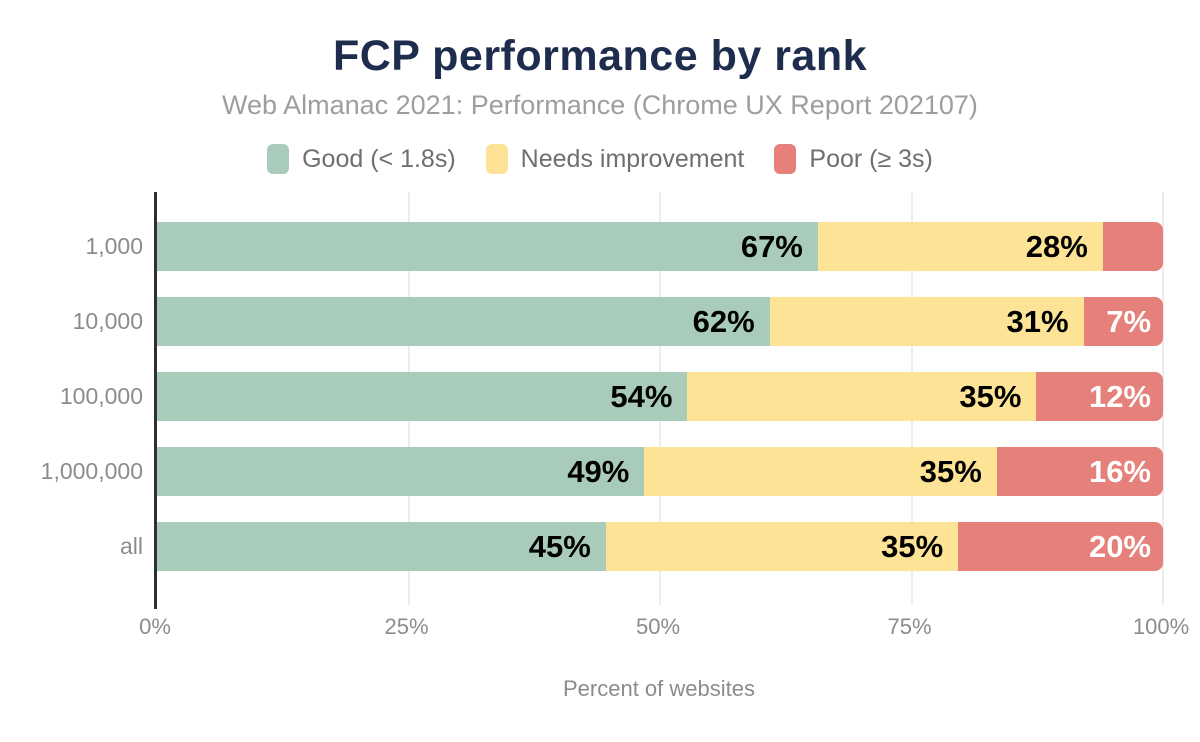 Image resolution: width=1200 pixels, height=742 pixels. I want to click on bar-value-label: 16%, so click(1119, 471).